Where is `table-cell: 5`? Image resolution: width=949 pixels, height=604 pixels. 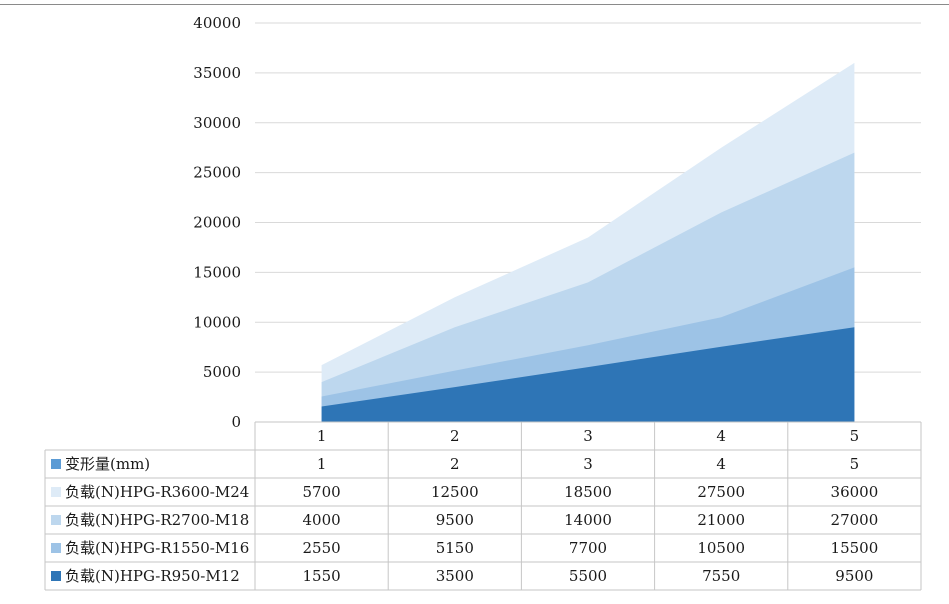
table-cell: 5 is located at coordinates (855, 464).